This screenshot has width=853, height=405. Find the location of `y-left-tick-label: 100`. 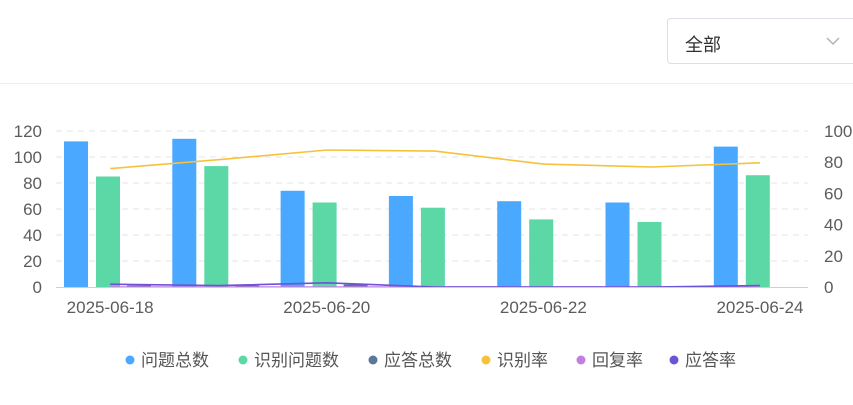

y-left-tick-label: 100 is located at coordinates (28, 157).